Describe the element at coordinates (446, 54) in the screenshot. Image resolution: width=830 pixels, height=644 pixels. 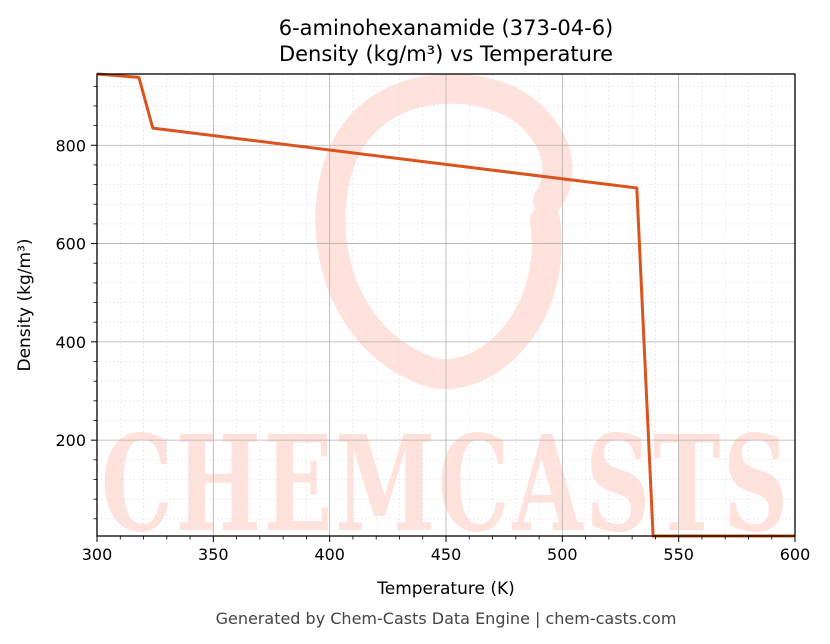
I see `chart-subtitle: Density (kg/m³) vs Temperature` at that location.